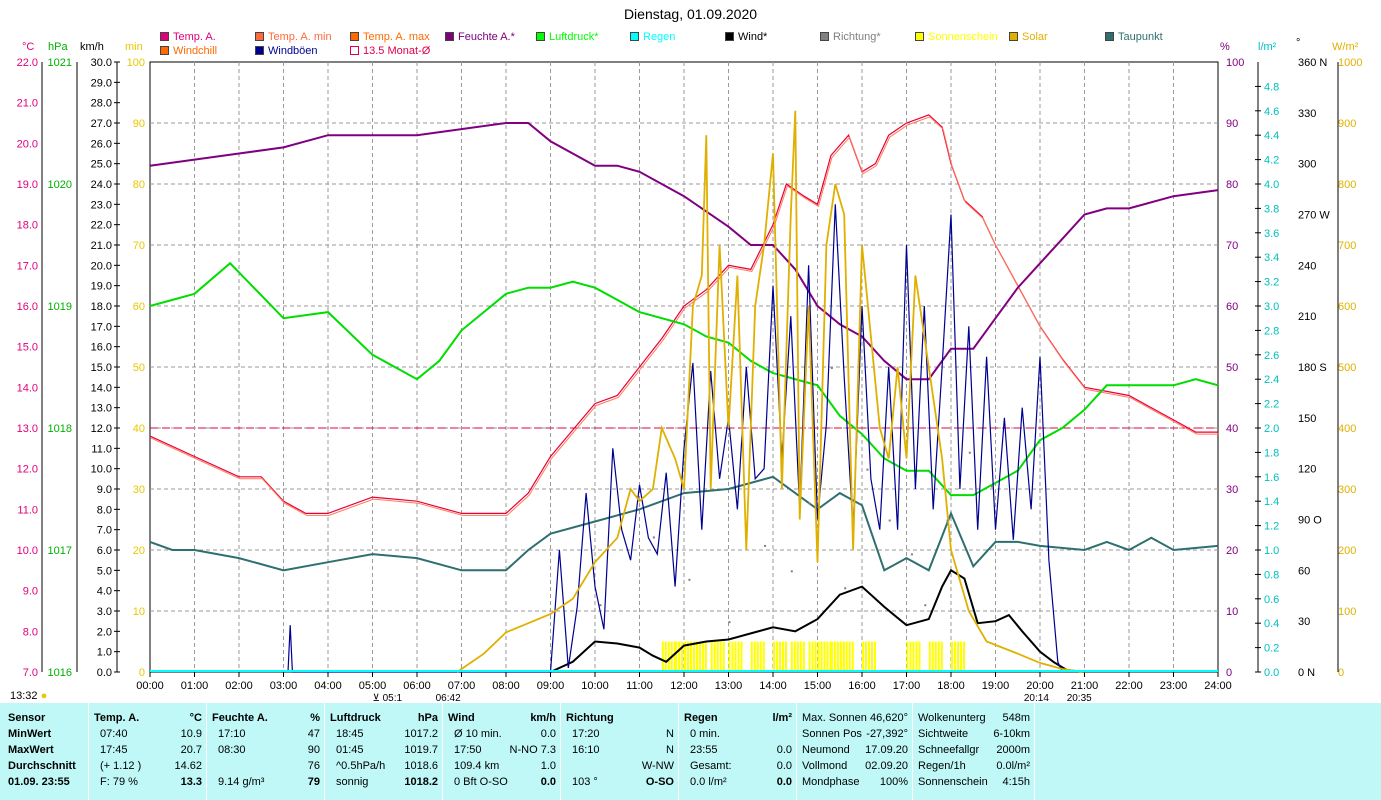 The image size is (1381, 800). Describe the element at coordinates (548, 766) in the screenshot. I see `footer-wind-value: 1.0` at that location.